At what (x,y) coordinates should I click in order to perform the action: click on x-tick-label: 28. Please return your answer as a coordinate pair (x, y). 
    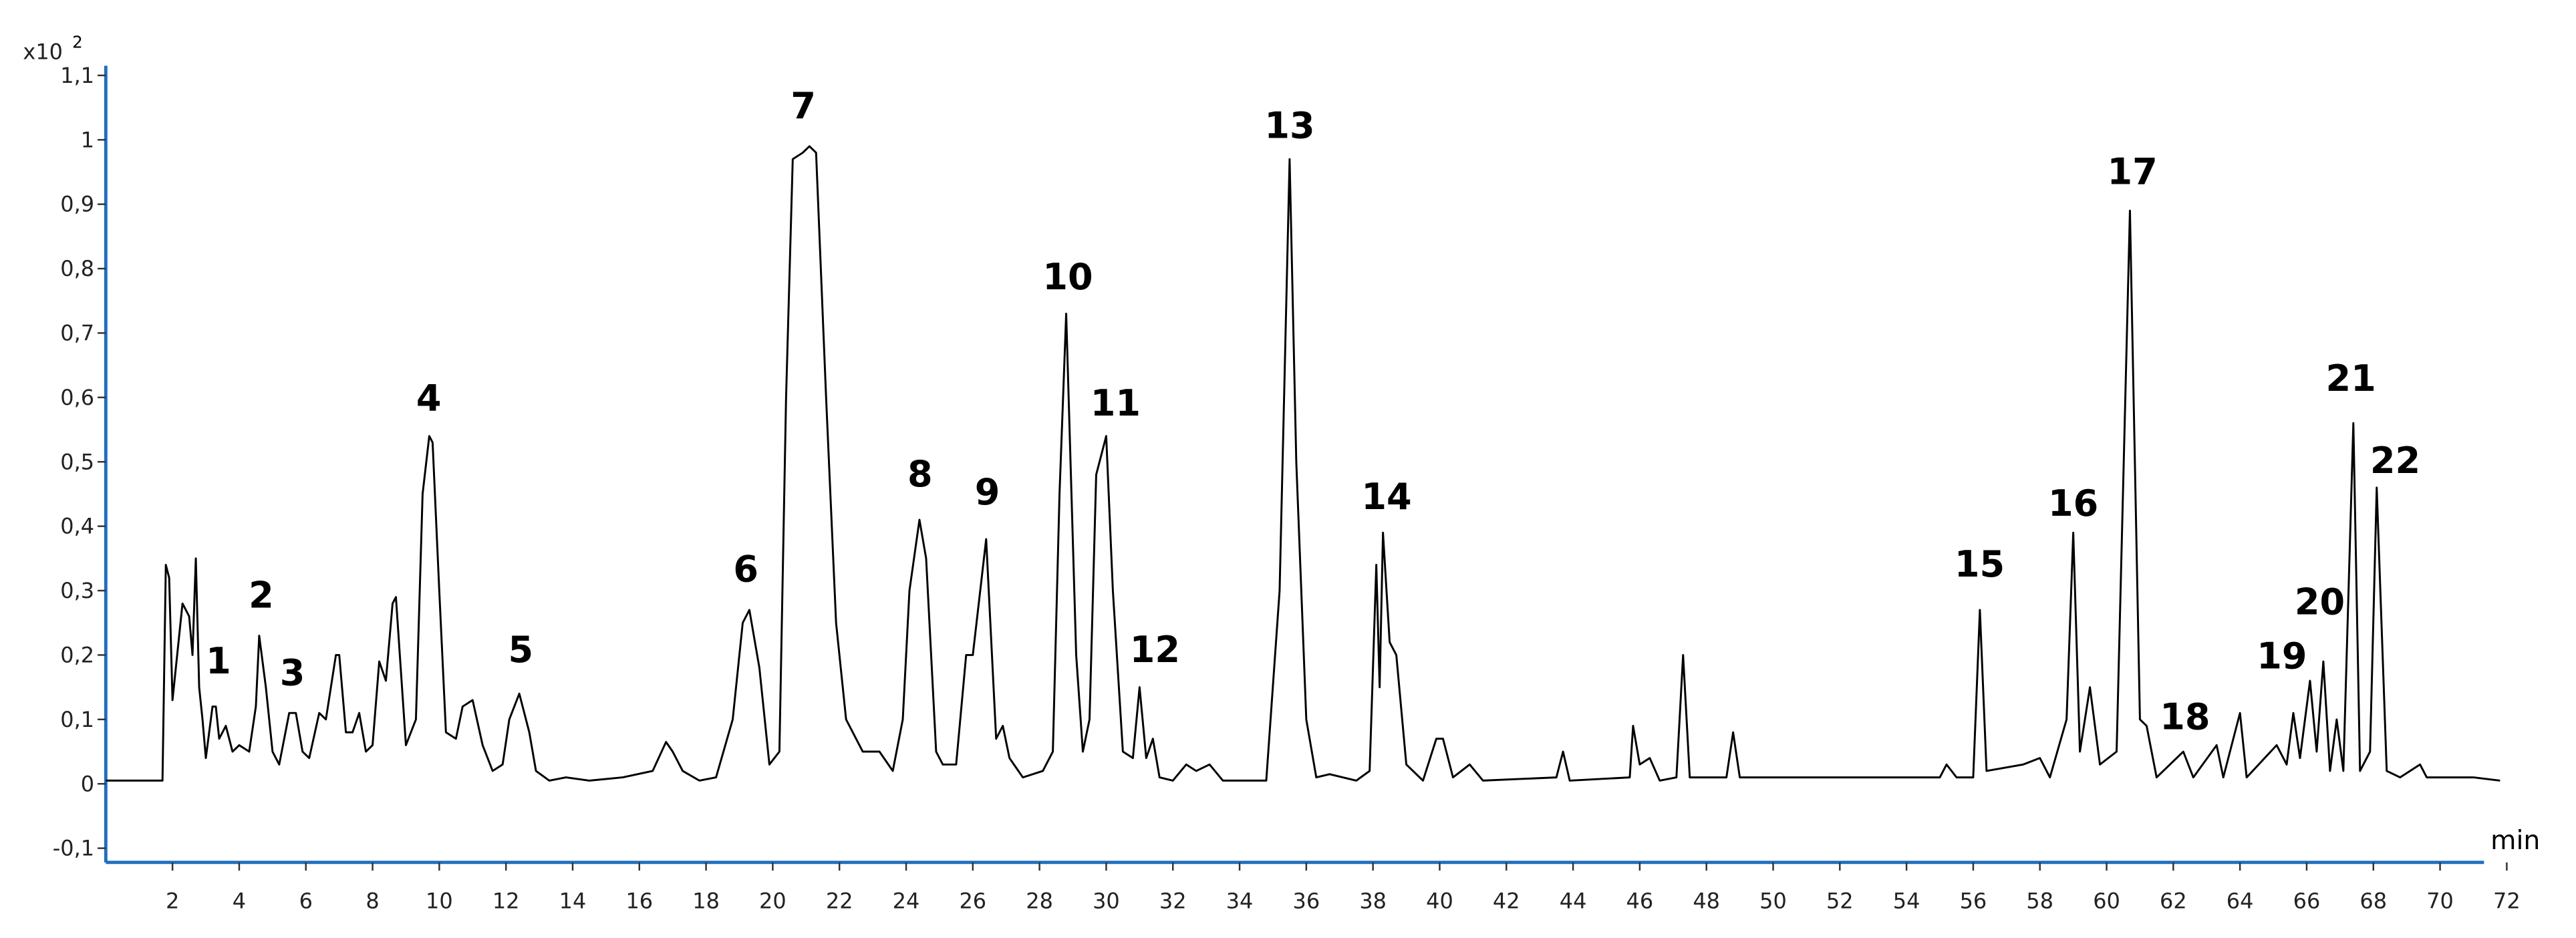
    Looking at the image, I should click on (1039, 901).